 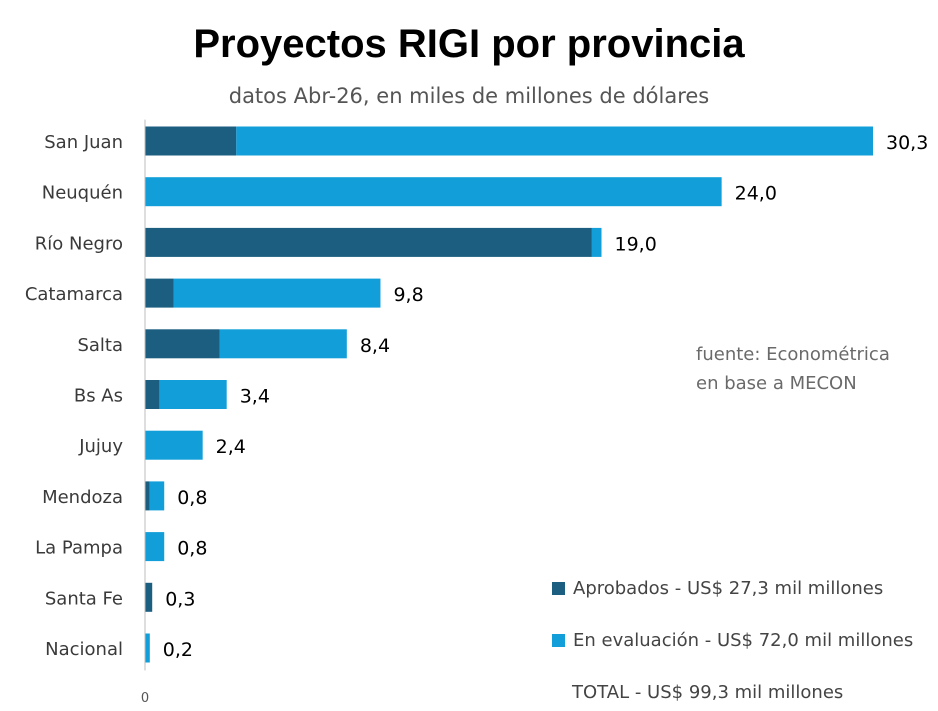 I want to click on legend-item-en-evaluacion: En evaluación - US$ 72,0 mil millones, so click(x=732, y=640).